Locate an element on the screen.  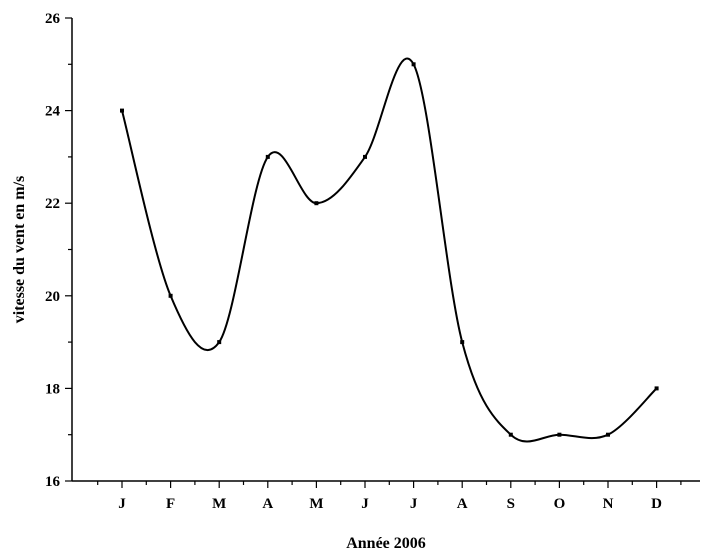
y-ticks: 16 18 20 22 24 26 is located at coordinates (58, 250).